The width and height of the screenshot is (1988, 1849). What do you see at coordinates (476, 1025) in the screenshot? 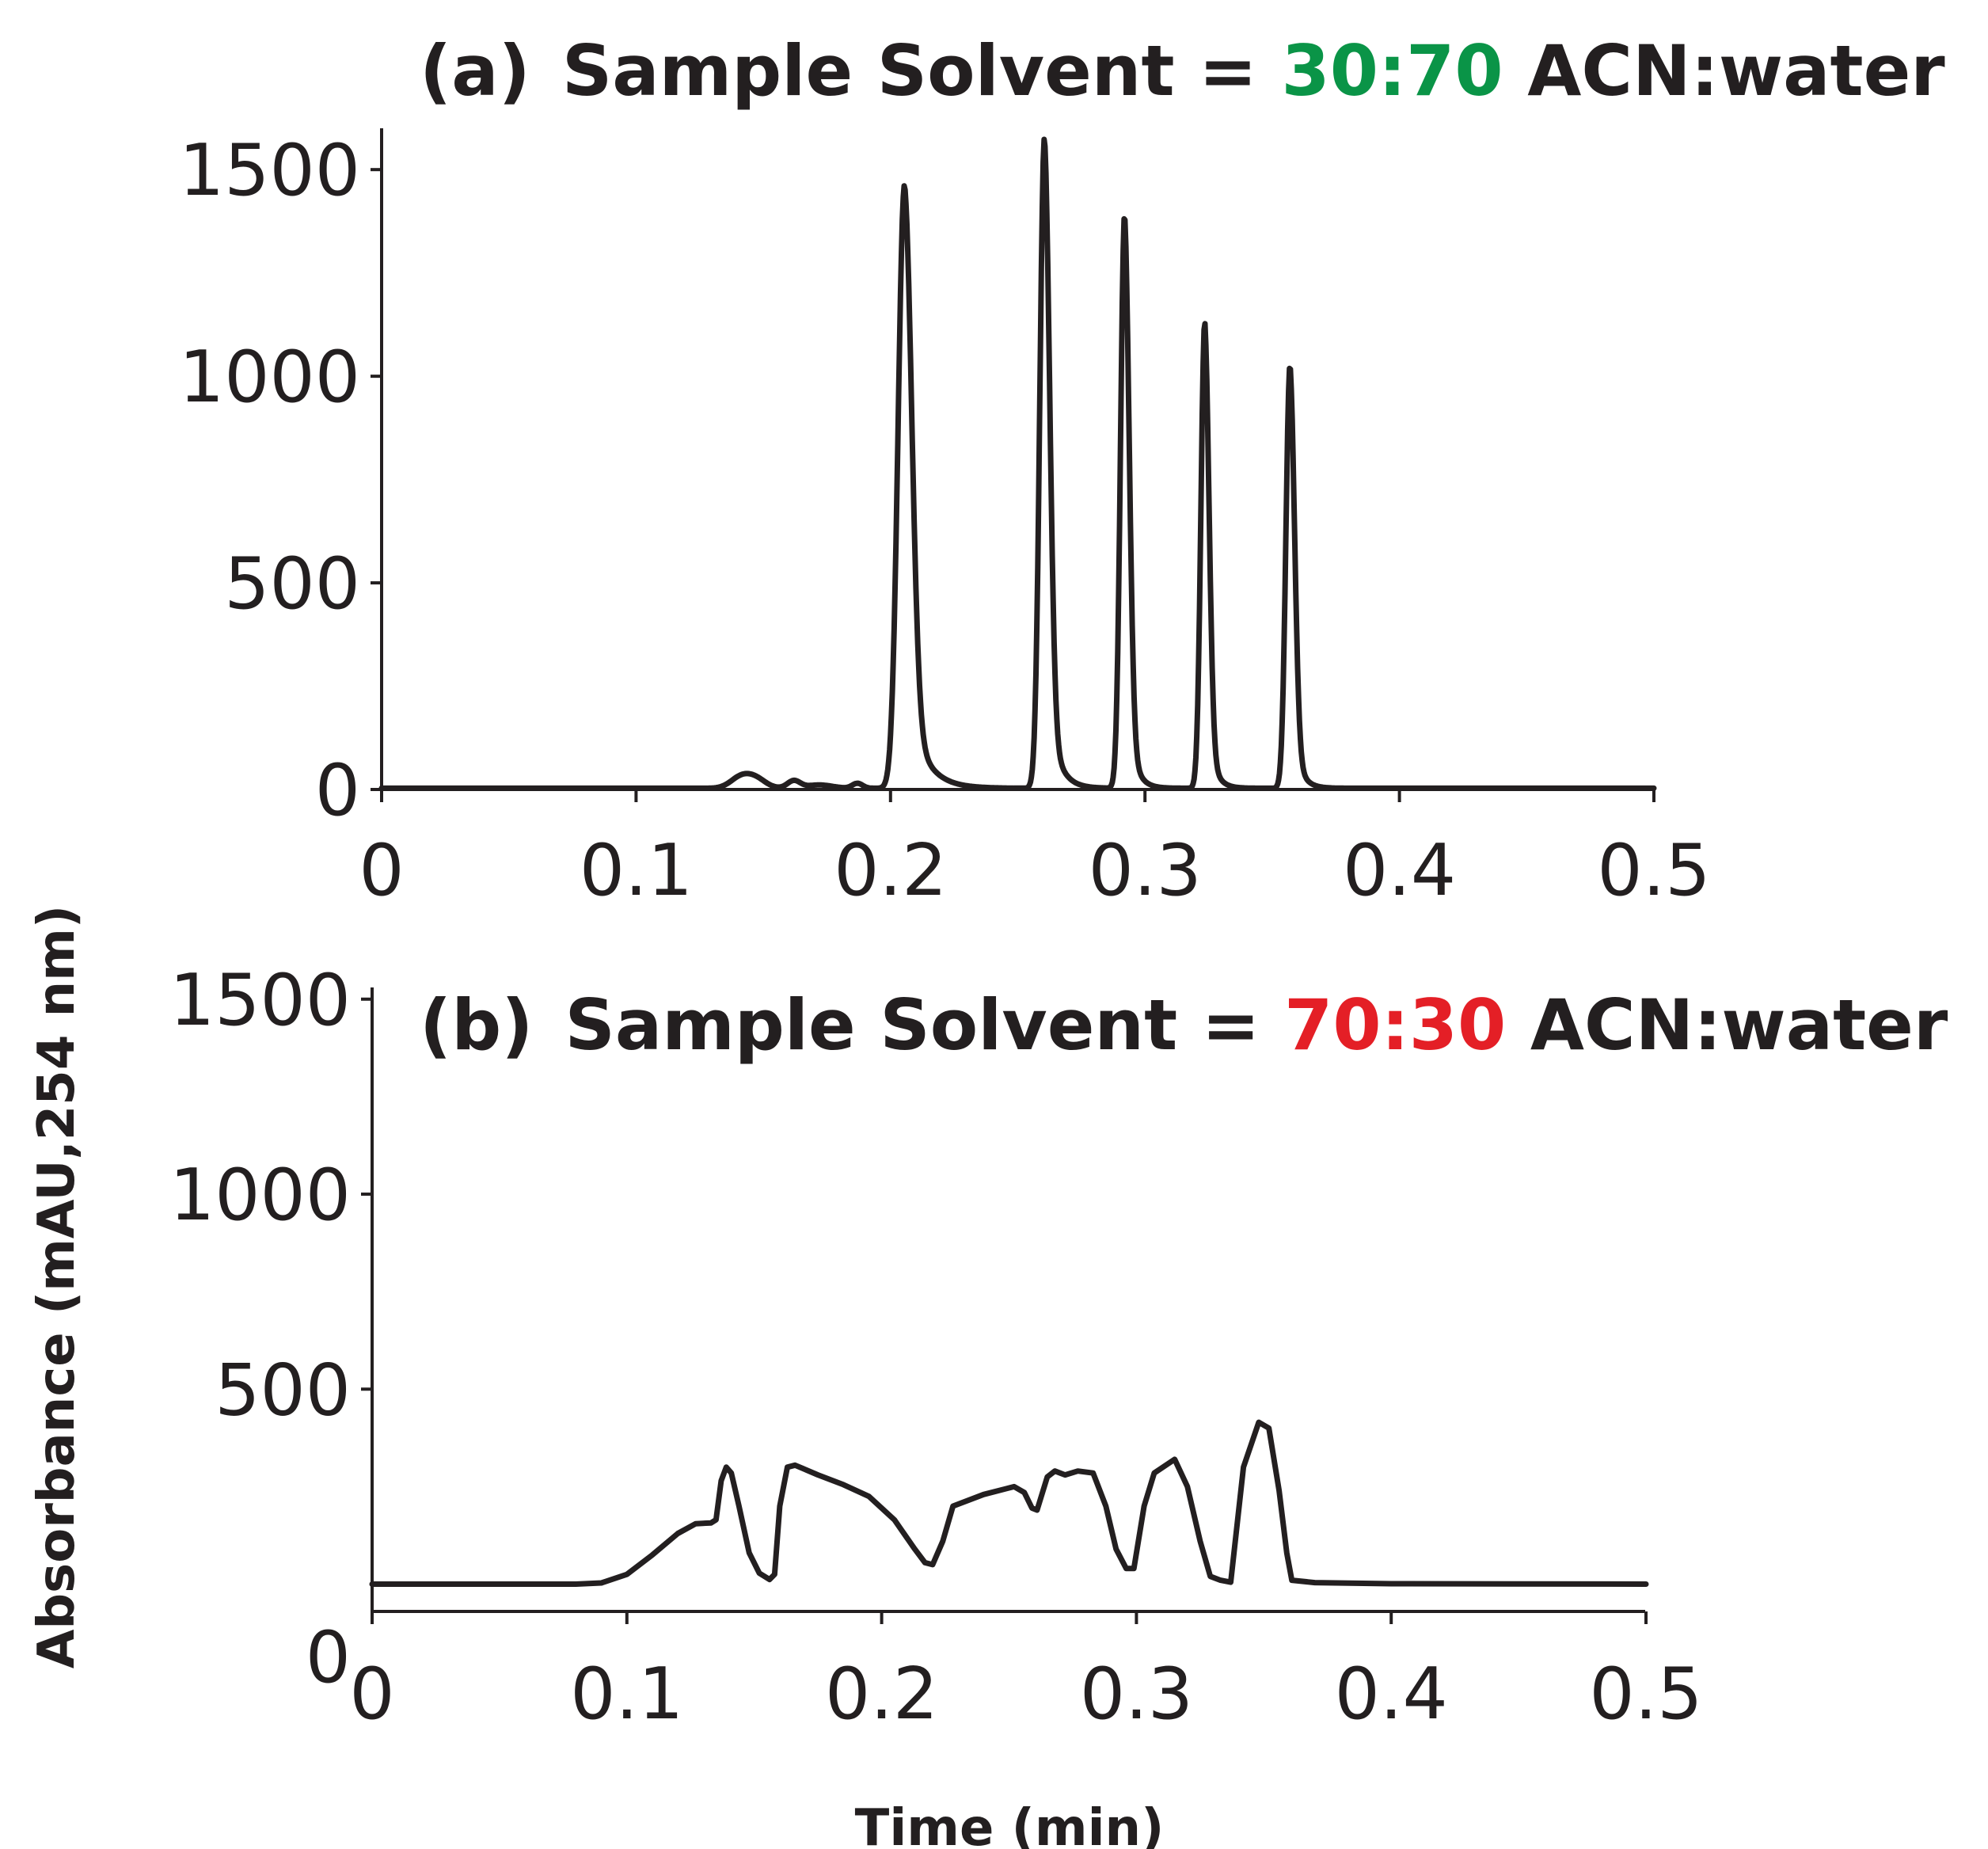
I see `panel-b-label: (b)` at bounding box center [476, 1025].